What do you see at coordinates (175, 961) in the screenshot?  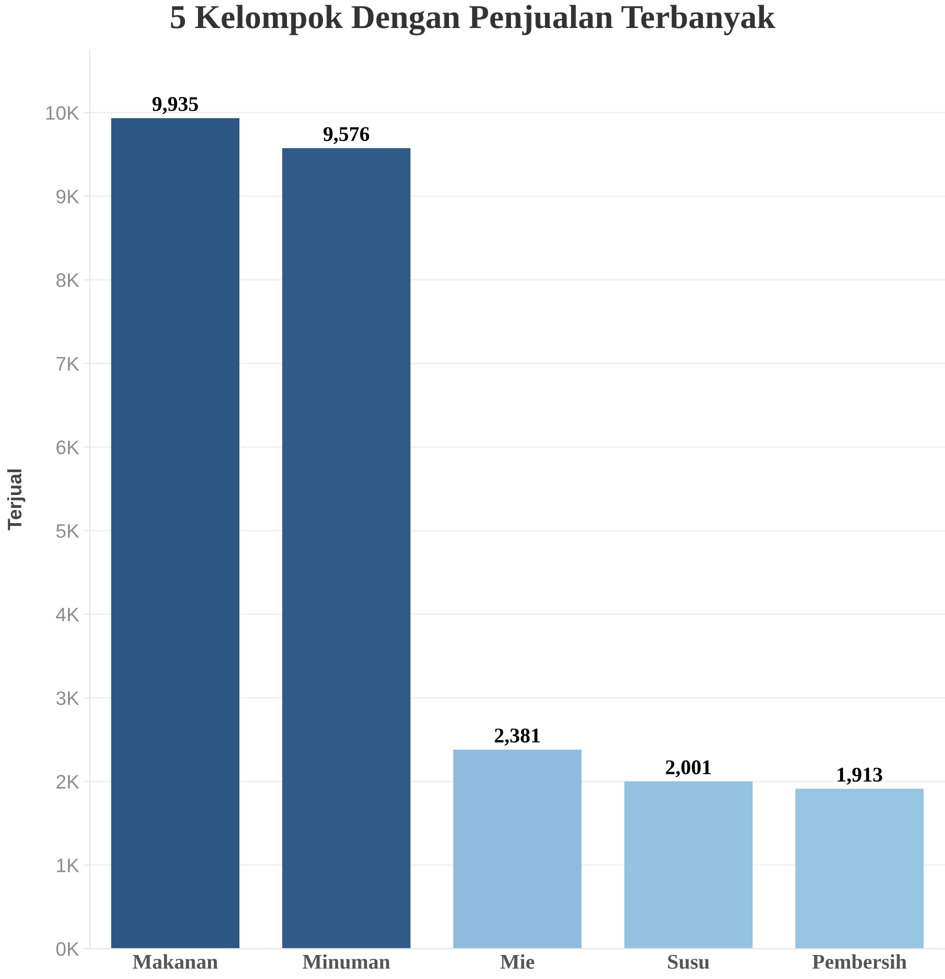 I see `x-tick-label: Makanan` at bounding box center [175, 961].